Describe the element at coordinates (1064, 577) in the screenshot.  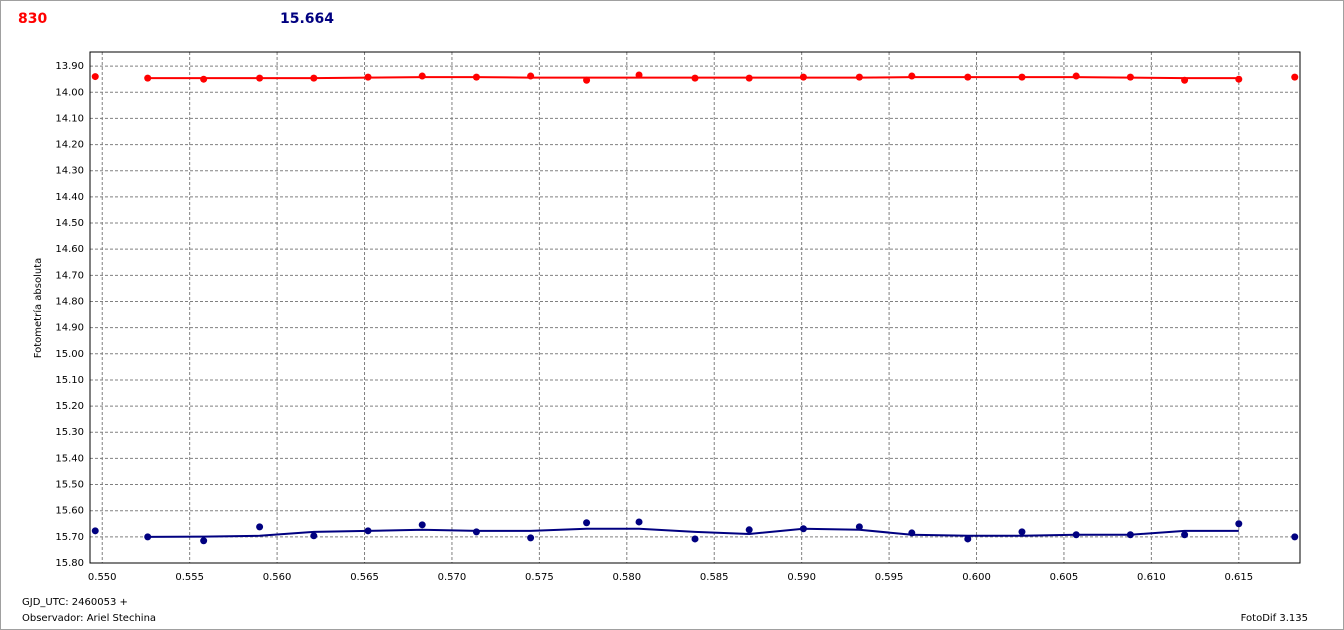
I see `x-tick-label: 0.605` at that location.